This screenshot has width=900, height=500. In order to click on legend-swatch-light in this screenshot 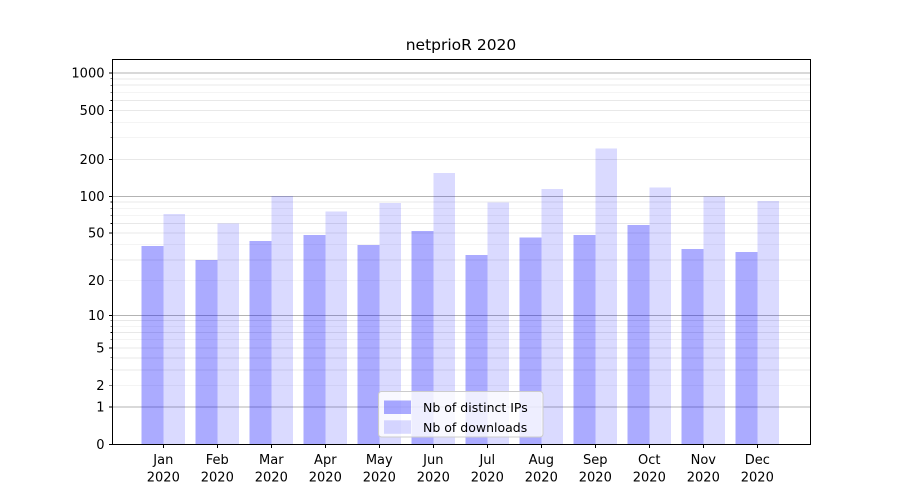, I will do `click(397, 427)`.